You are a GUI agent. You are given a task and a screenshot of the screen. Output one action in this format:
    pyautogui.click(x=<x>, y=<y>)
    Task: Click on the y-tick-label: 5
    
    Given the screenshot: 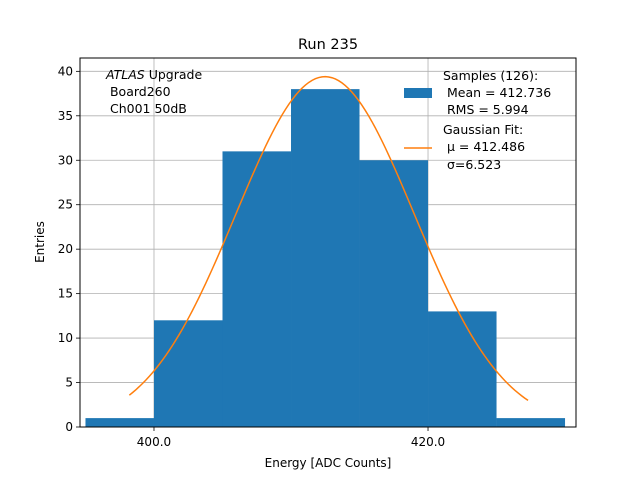 What is the action you would take?
    pyautogui.click(x=69, y=383)
    